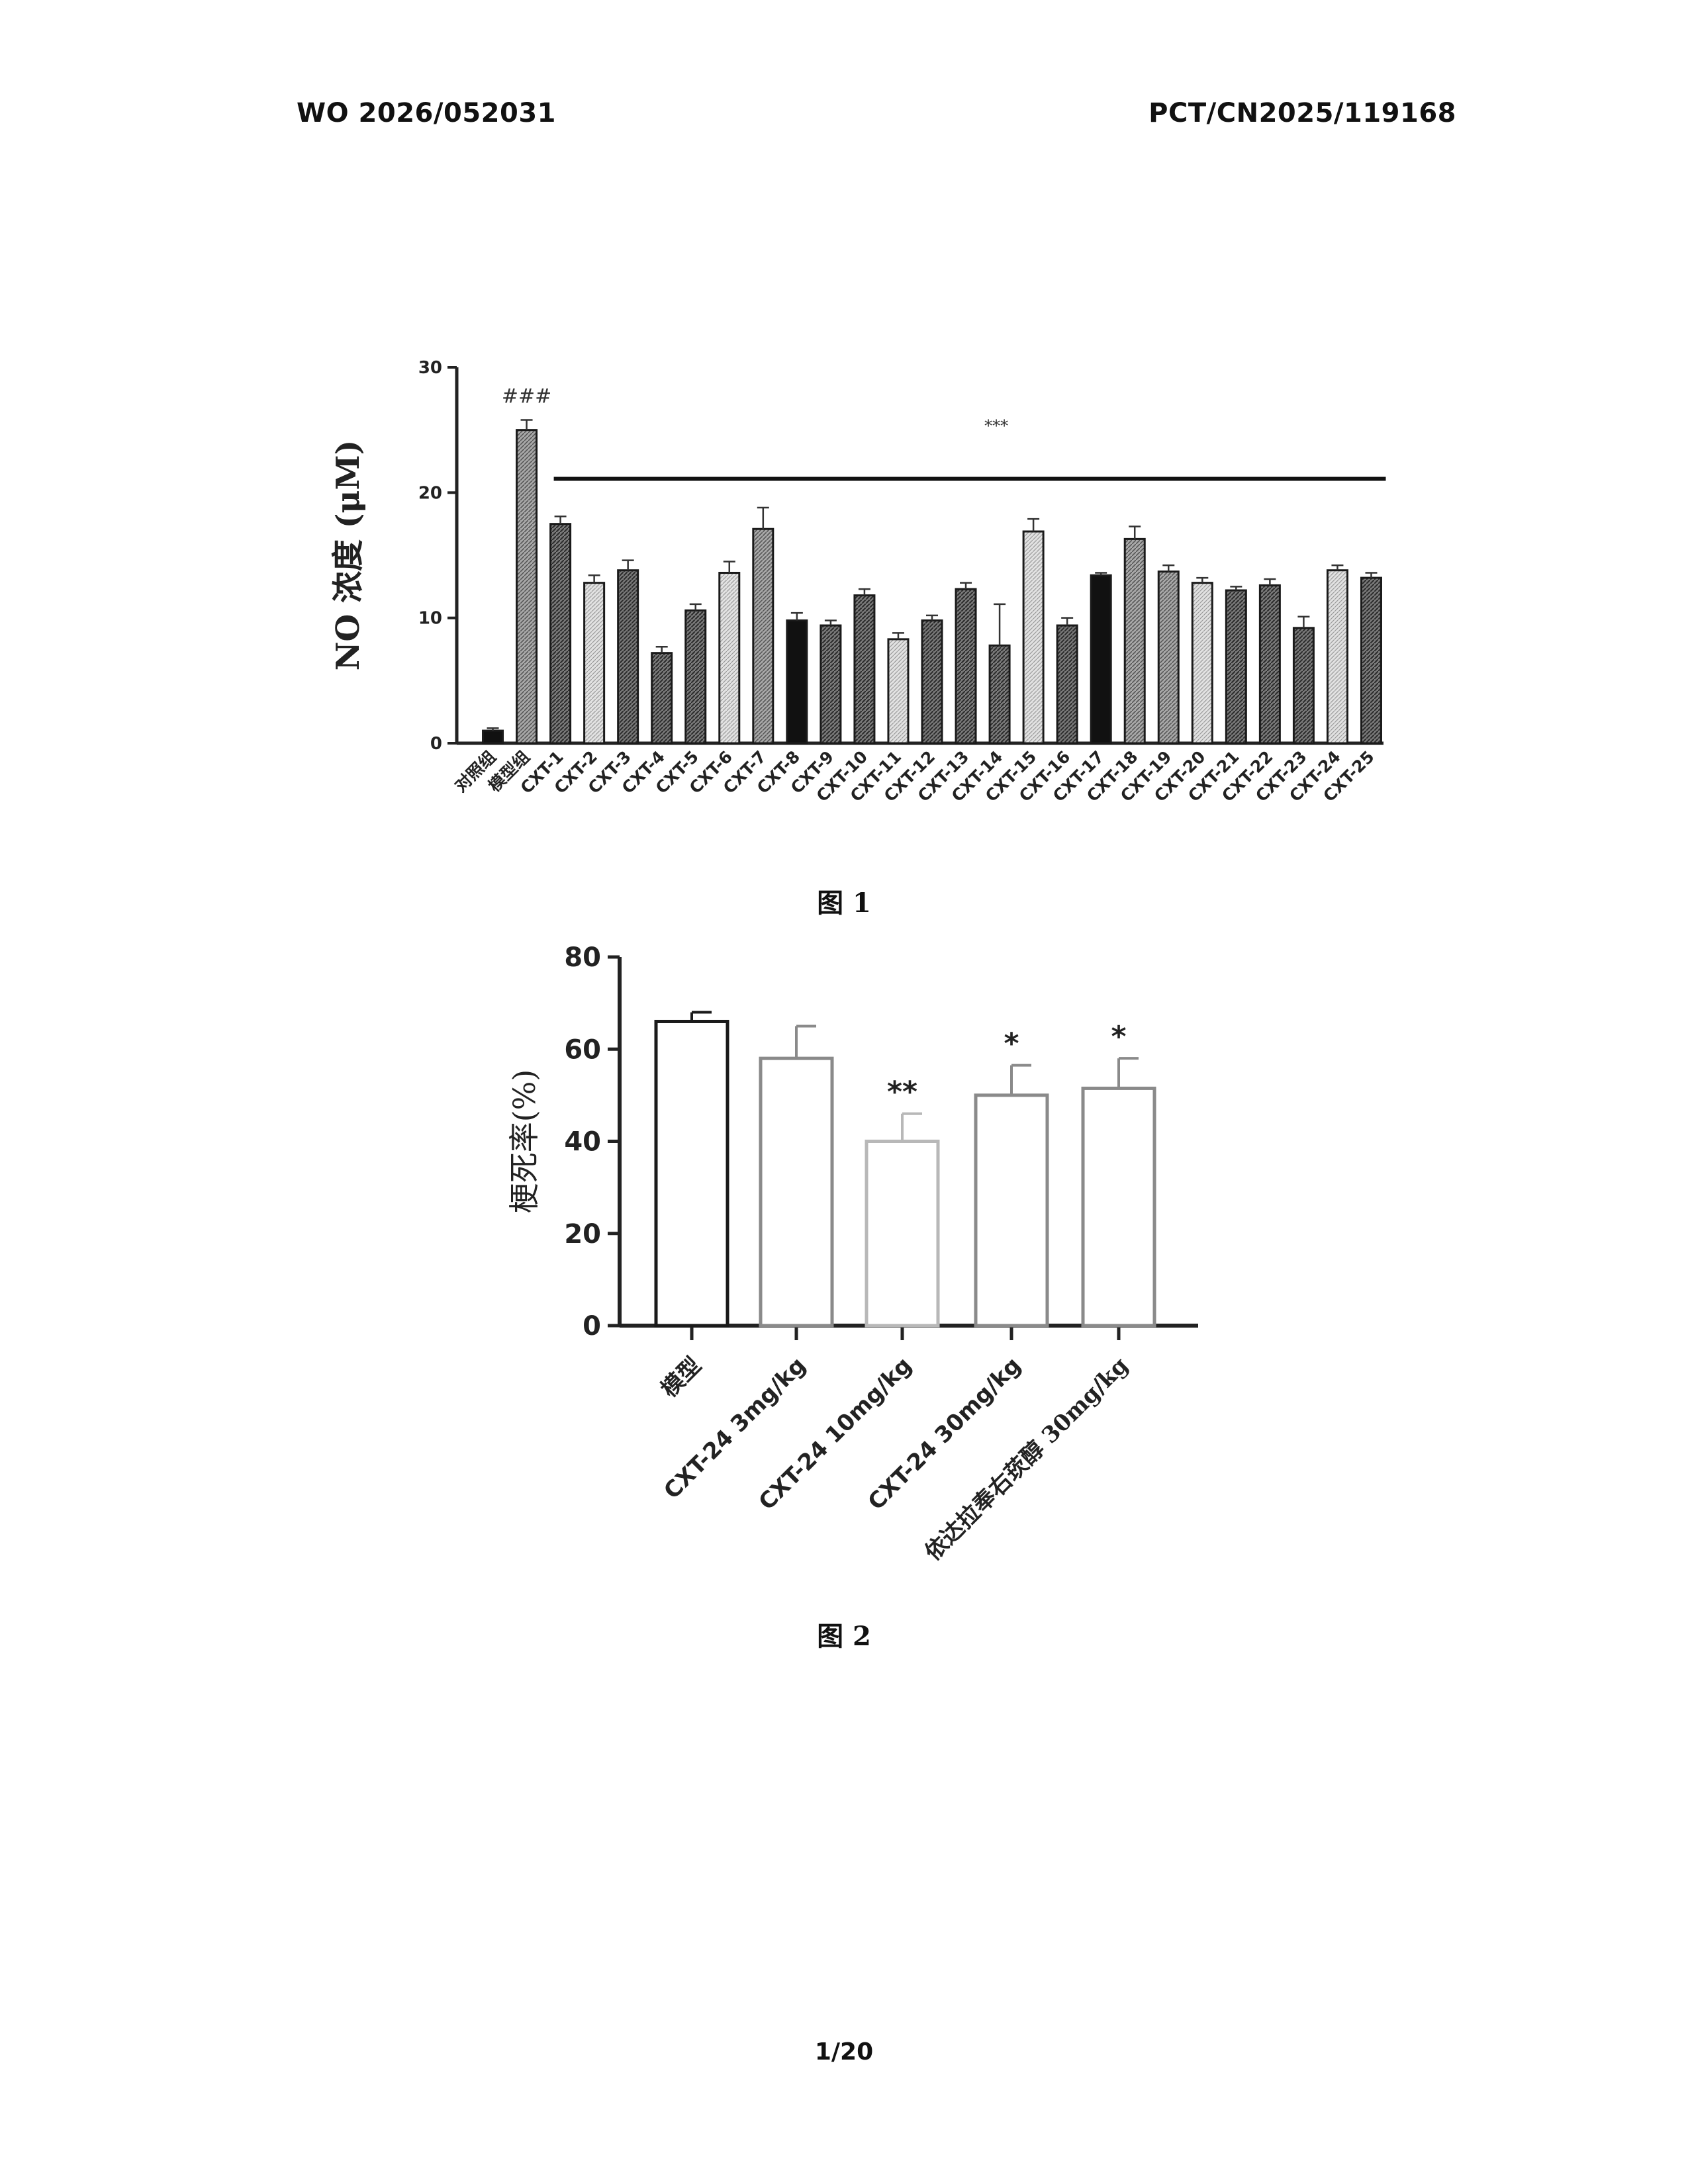 The image size is (1688, 2184). Describe the element at coordinates (582, 1142) in the screenshot. I see `y-tick-label: 40` at that location.